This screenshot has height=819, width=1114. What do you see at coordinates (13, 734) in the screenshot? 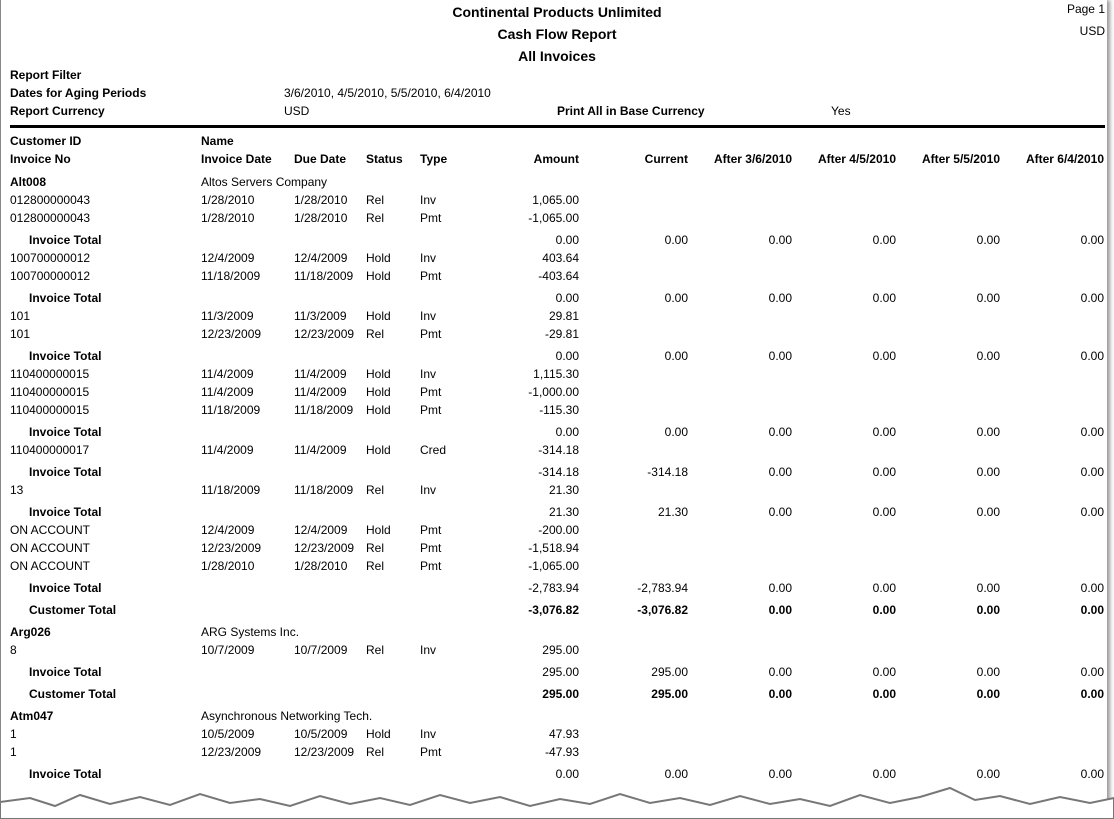
I see `line-cell: 1` at bounding box center [13, 734].